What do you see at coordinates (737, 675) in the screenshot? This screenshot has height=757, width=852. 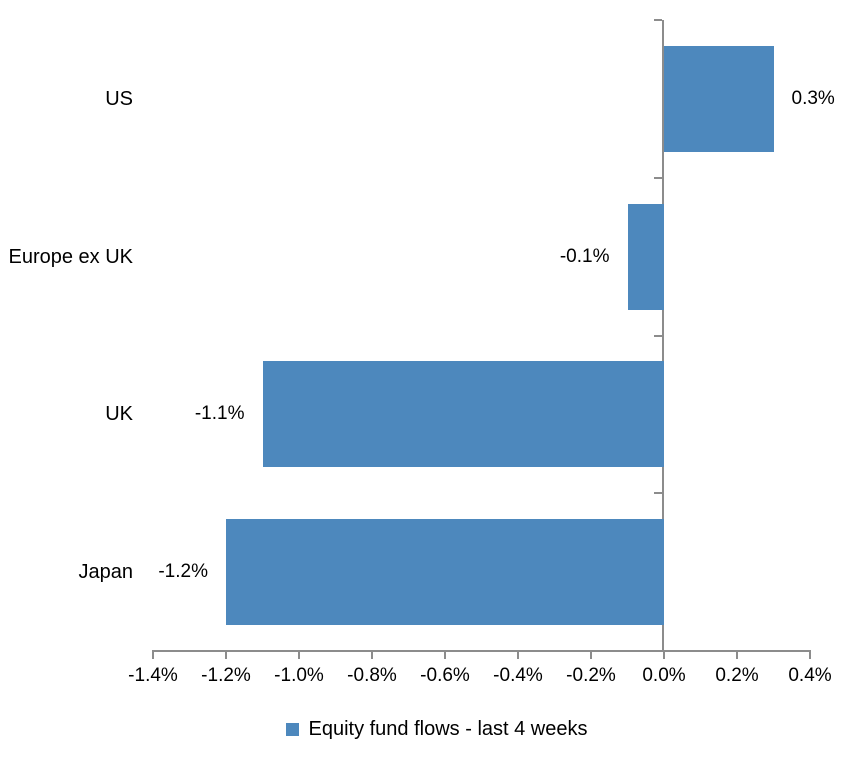 I see `x-axis-tick-label: 0.2%` at bounding box center [737, 675].